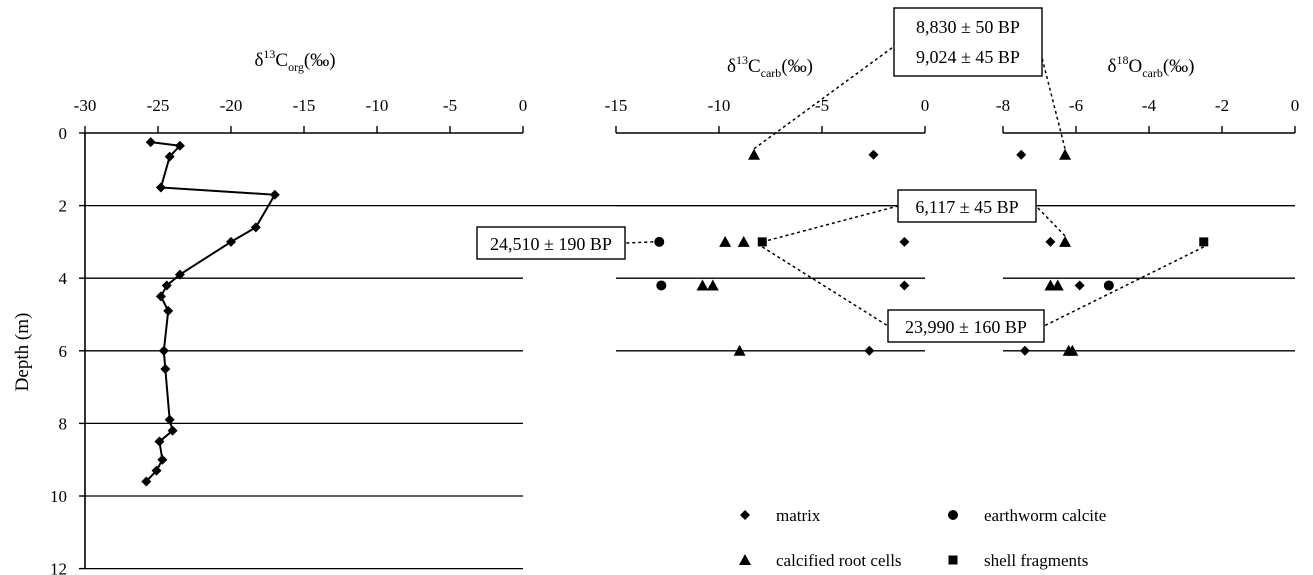 This screenshot has height=575, width=1313. I want to click on corg-axis-title: δ13Corg(‰), so click(294, 60).